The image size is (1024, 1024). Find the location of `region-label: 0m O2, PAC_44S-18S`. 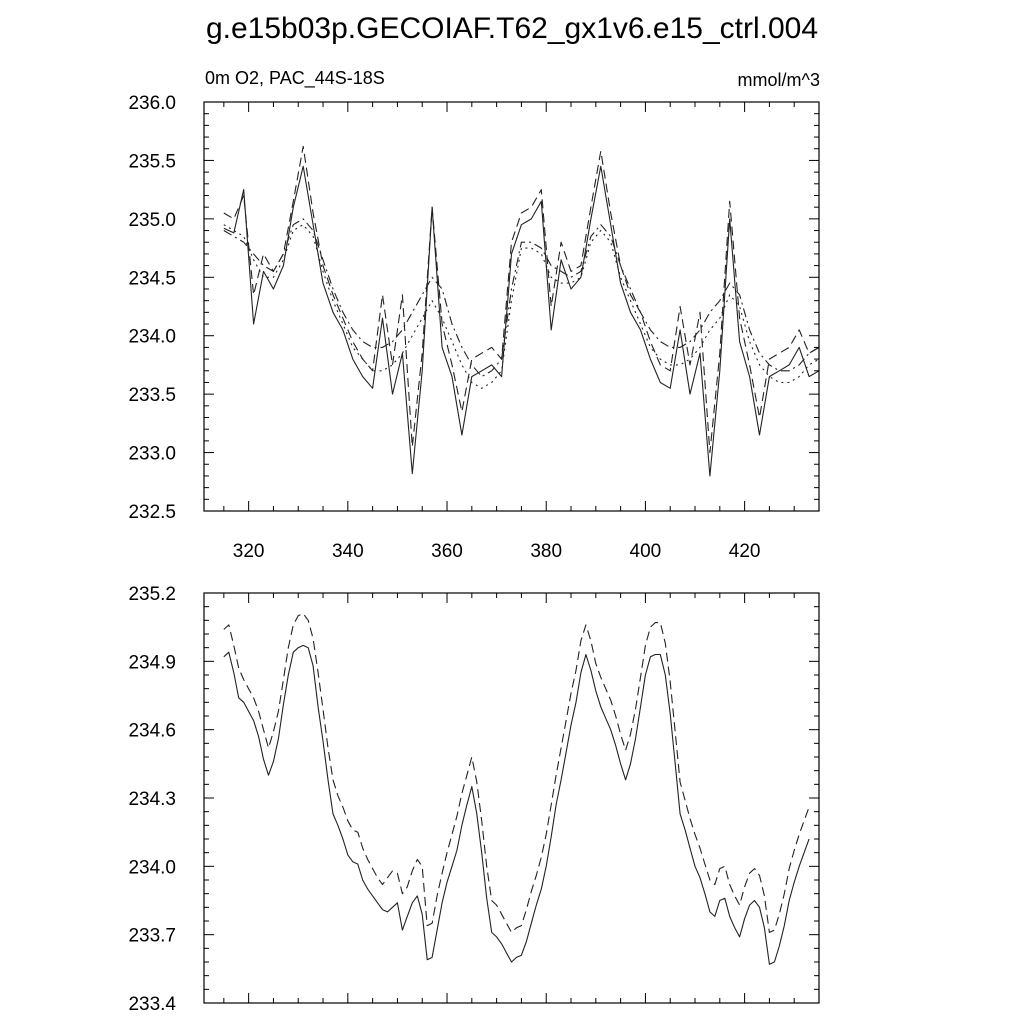

region-label: 0m O2, PAC_44S-18S is located at coordinates (295, 78).